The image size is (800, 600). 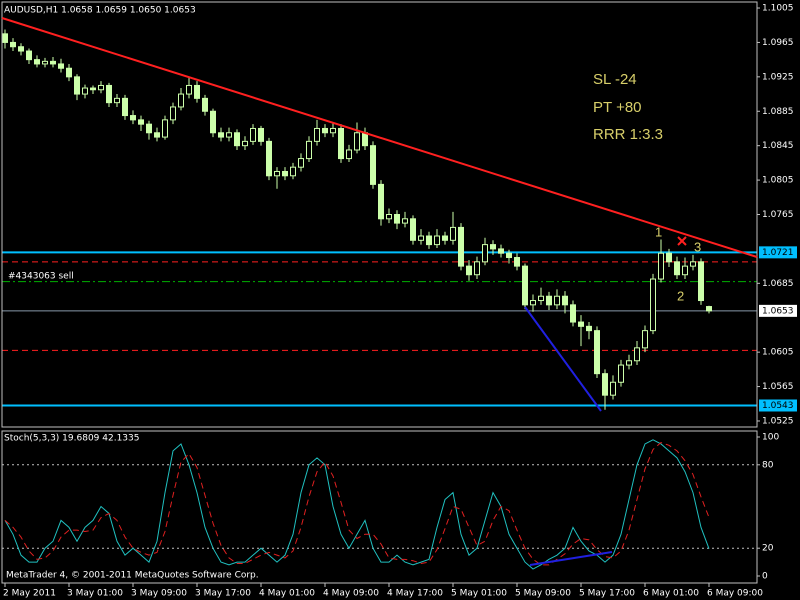 I want to click on x-tick-label: 3 May 01:00, so click(x=95, y=594).